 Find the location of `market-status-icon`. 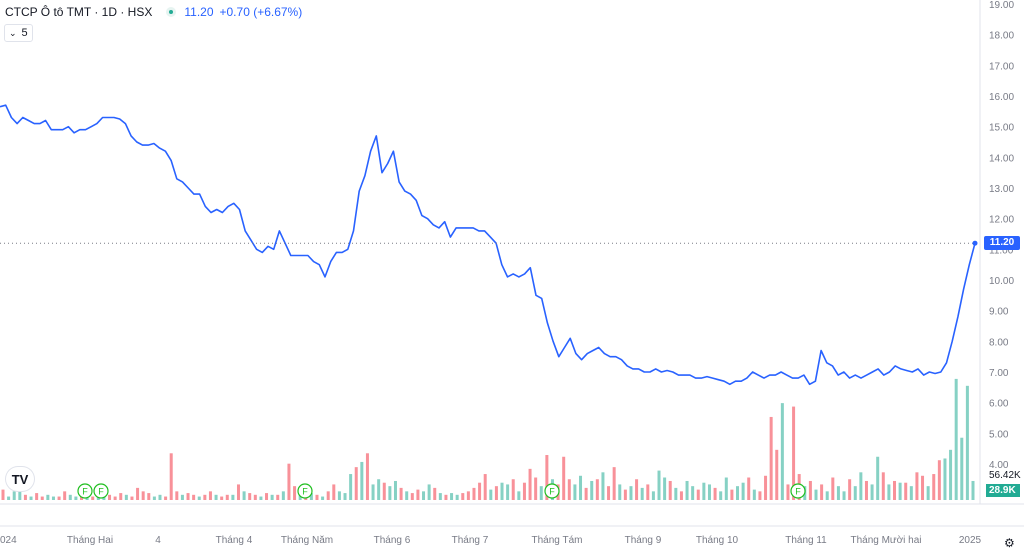

market-status-icon is located at coordinates (171, 12).